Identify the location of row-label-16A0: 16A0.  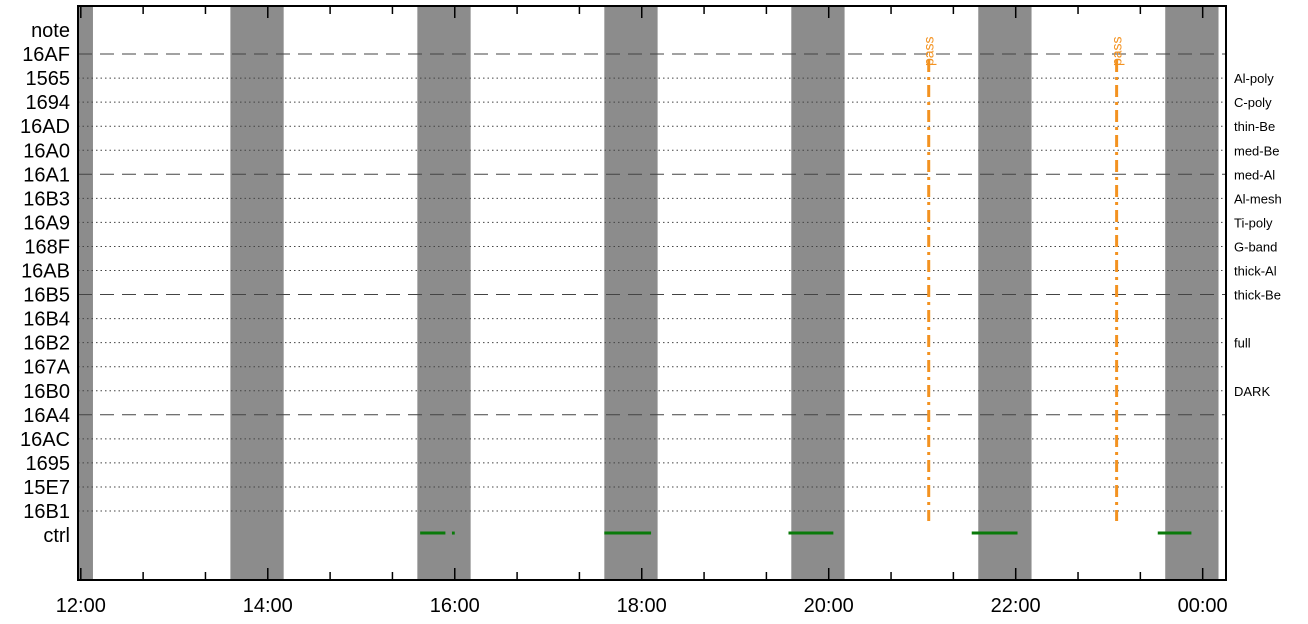
(46, 151).